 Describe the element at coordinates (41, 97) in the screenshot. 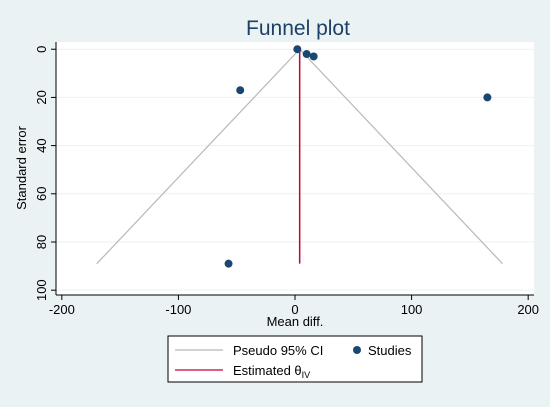

I see `y-tick-label: 20` at that location.